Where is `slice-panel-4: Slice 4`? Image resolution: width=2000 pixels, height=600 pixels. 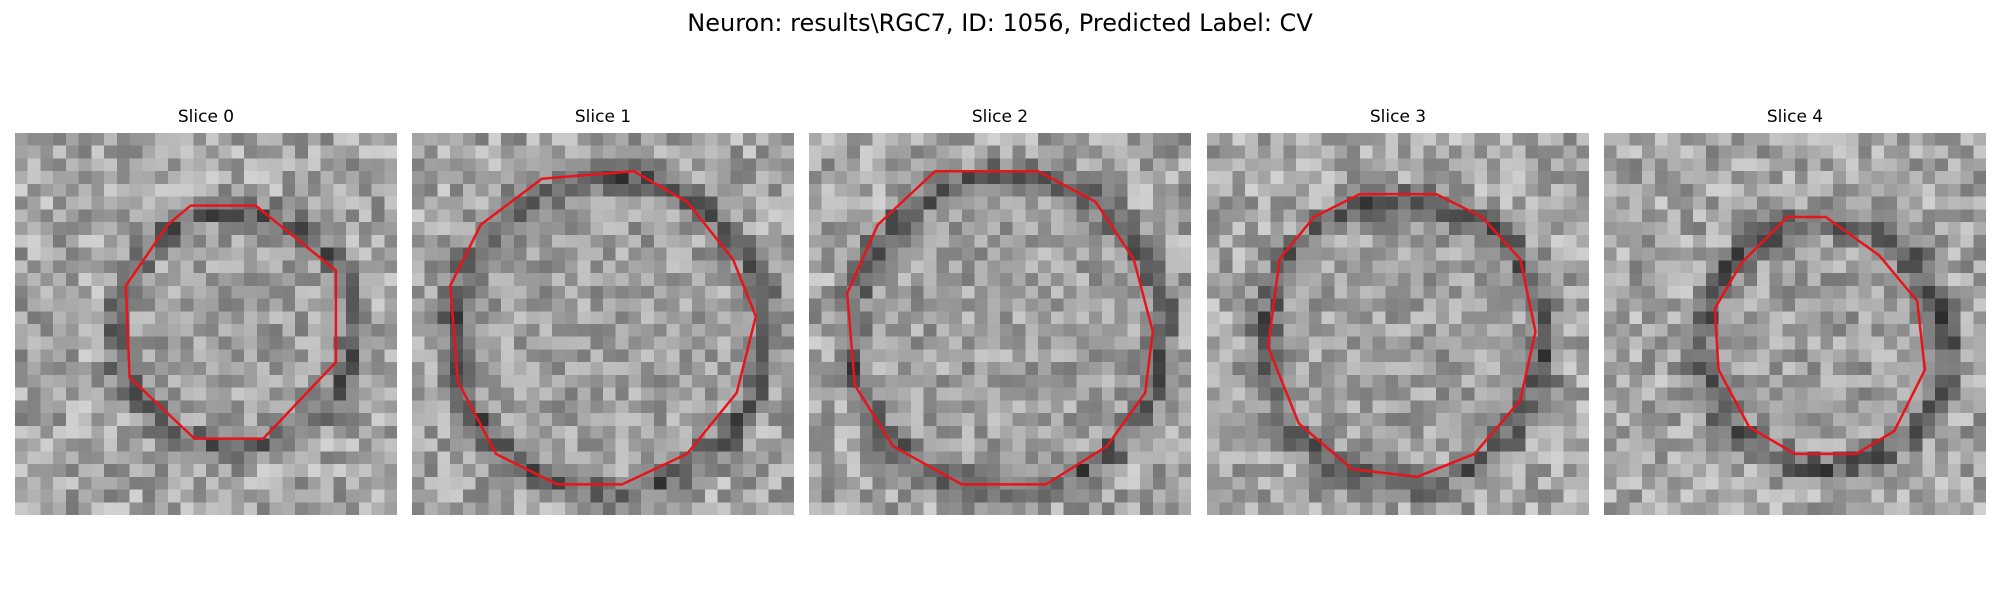
slice-panel-4: Slice 4 is located at coordinates (1795, 310).